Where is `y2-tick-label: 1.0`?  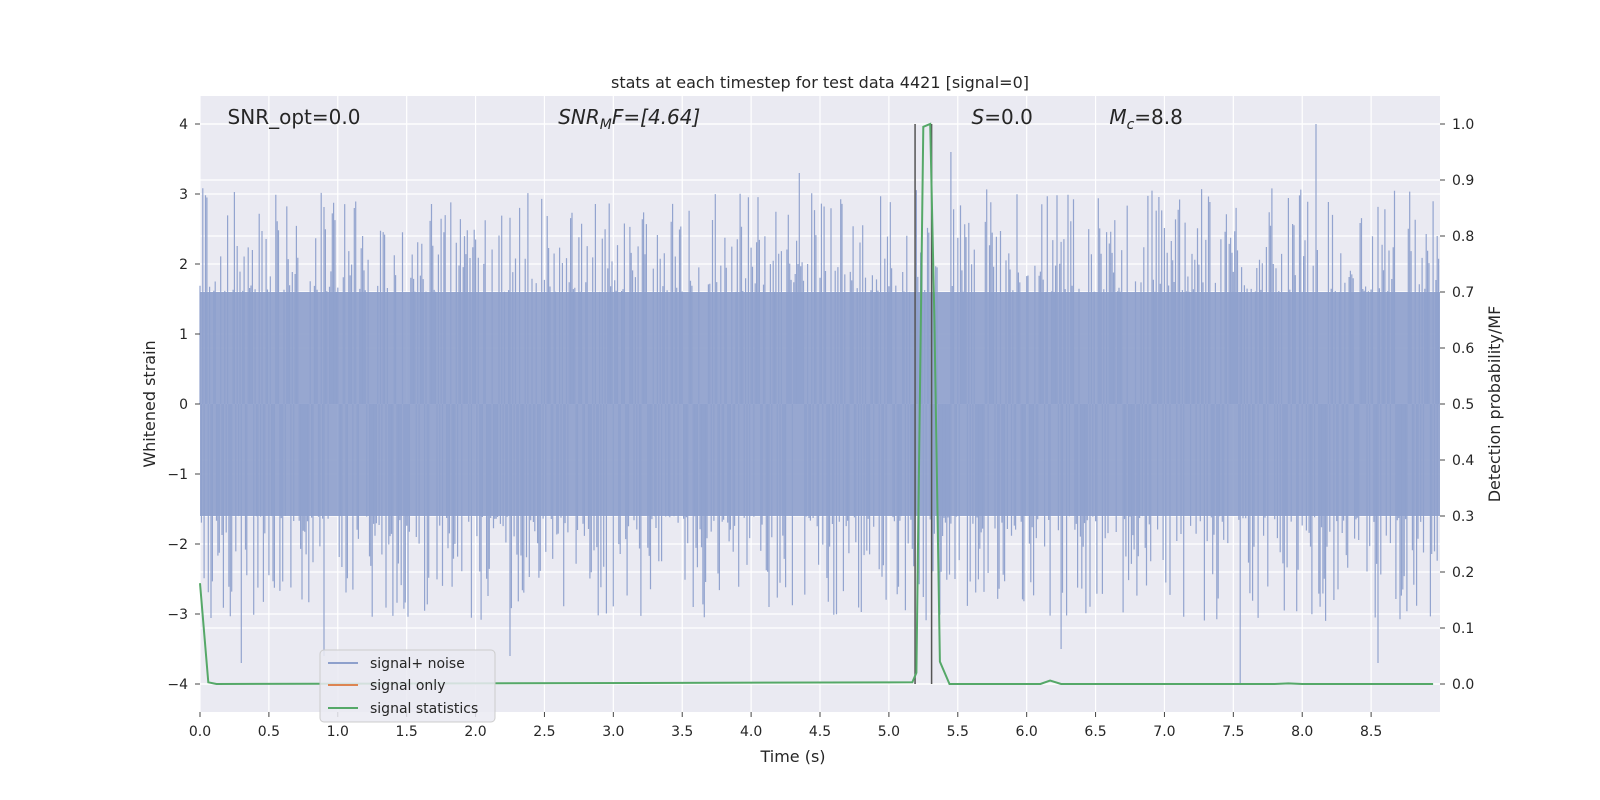 y2-tick-label: 1.0 is located at coordinates (1463, 125).